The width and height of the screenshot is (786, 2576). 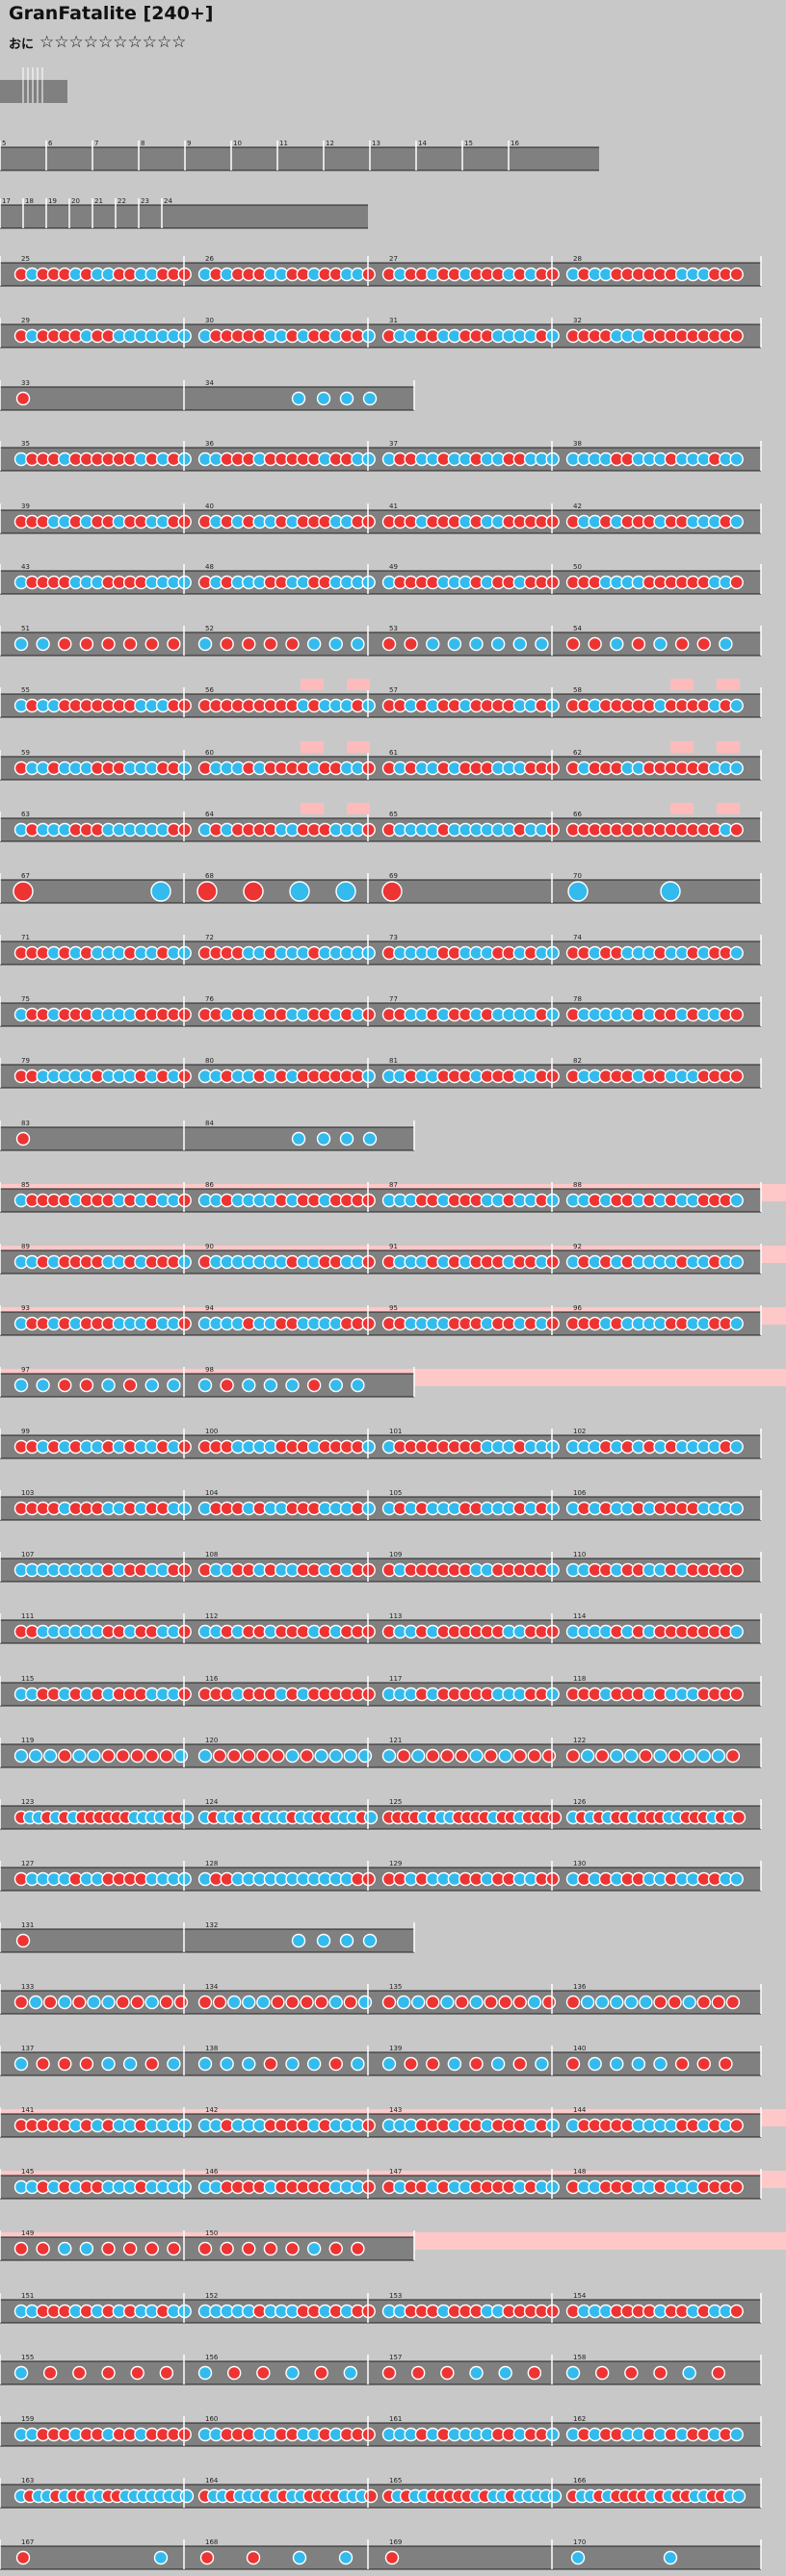 What do you see at coordinates (395, 1431) in the screenshot?
I see `measure-number: 101` at bounding box center [395, 1431].